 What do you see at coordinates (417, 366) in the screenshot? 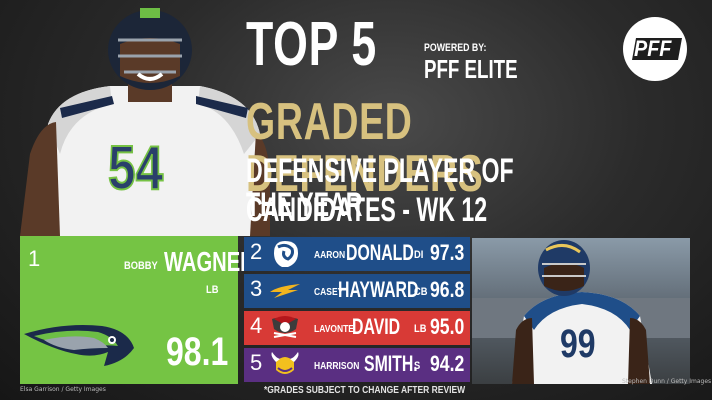
I see `row-position: S` at bounding box center [417, 366].